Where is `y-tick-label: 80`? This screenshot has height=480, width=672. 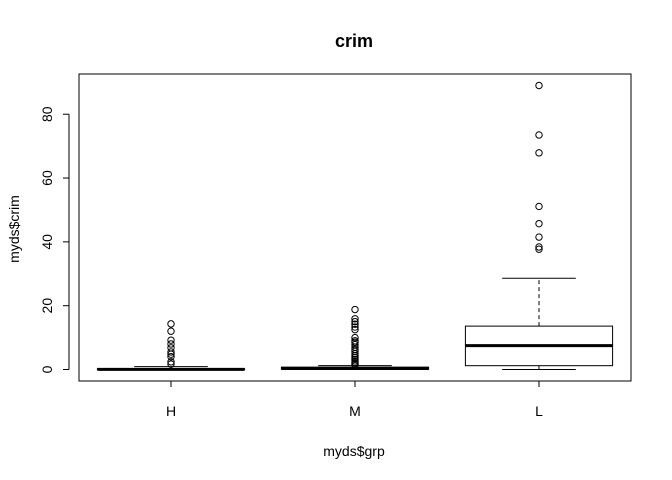
y-tick-label: 80 is located at coordinates (47, 114).